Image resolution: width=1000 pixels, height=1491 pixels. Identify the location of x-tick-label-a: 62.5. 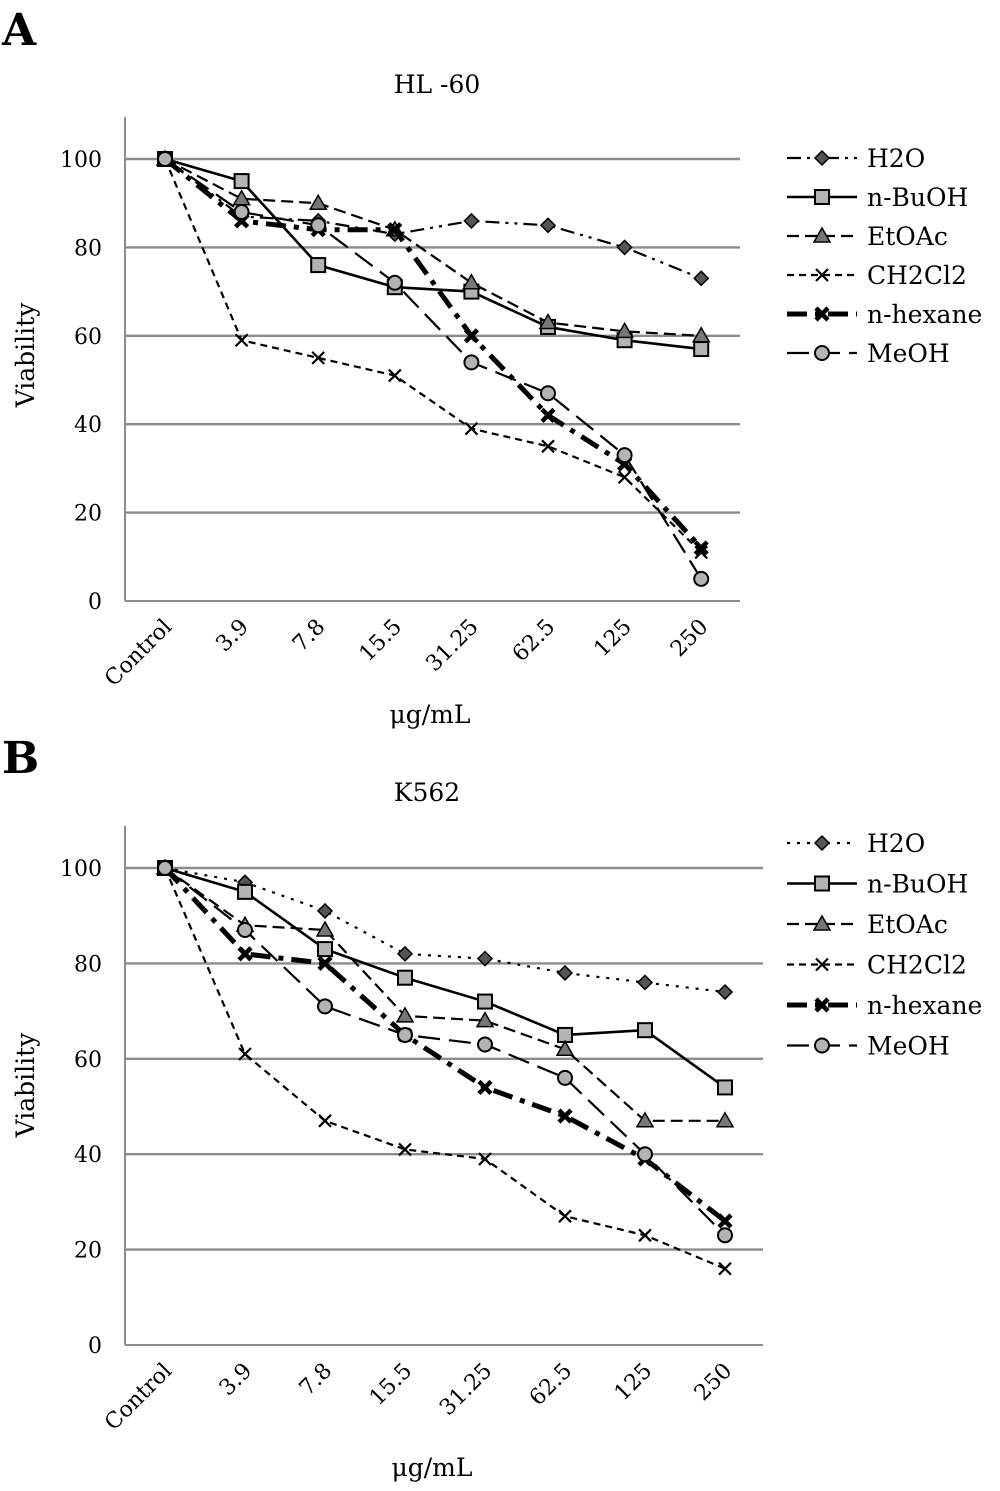
(534, 641).